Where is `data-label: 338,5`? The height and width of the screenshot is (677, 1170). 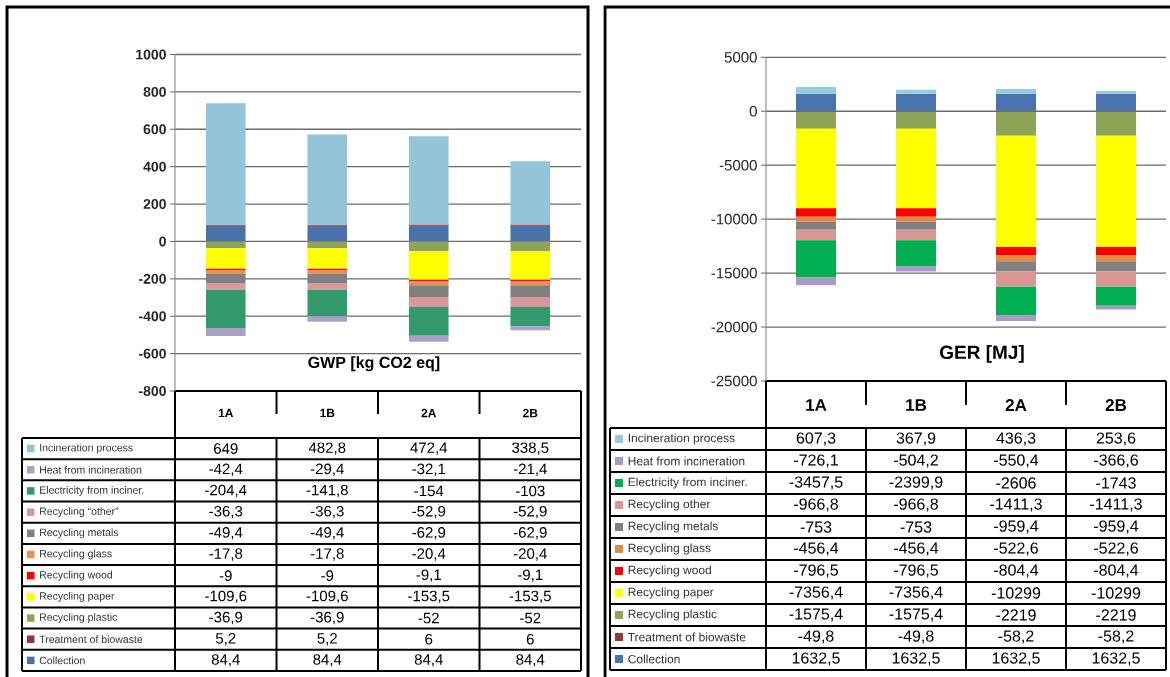
data-label: 338,5 is located at coordinates (530, 448).